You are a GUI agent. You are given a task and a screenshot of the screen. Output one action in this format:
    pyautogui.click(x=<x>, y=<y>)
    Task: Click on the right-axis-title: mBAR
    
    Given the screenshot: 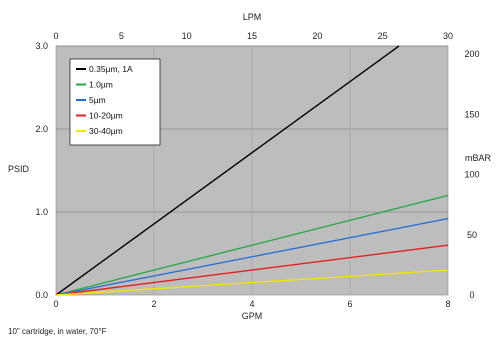 What is the action you would take?
    pyautogui.click(x=478, y=158)
    